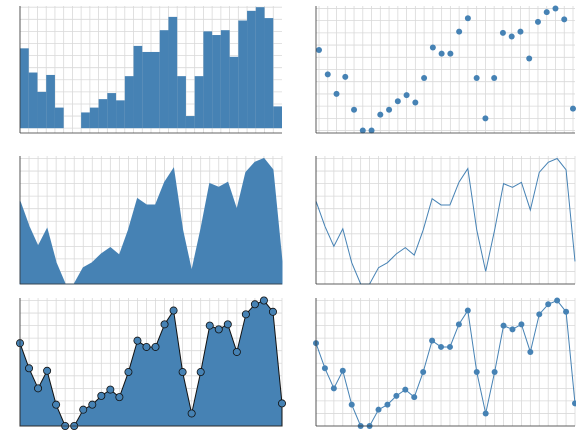  I want to click on area, so click(151, 221).